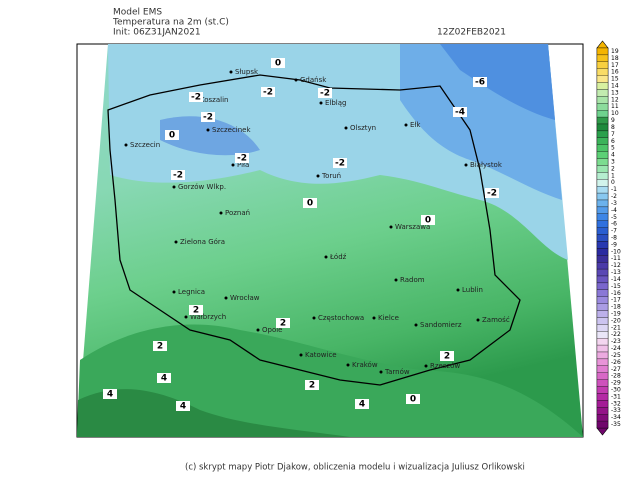 Image resolution: width=640 pixels, height=480 pixels. Describe the element at coordinates (616, 307) in the screenshot. I see `colorbar-label: -18` at that location.